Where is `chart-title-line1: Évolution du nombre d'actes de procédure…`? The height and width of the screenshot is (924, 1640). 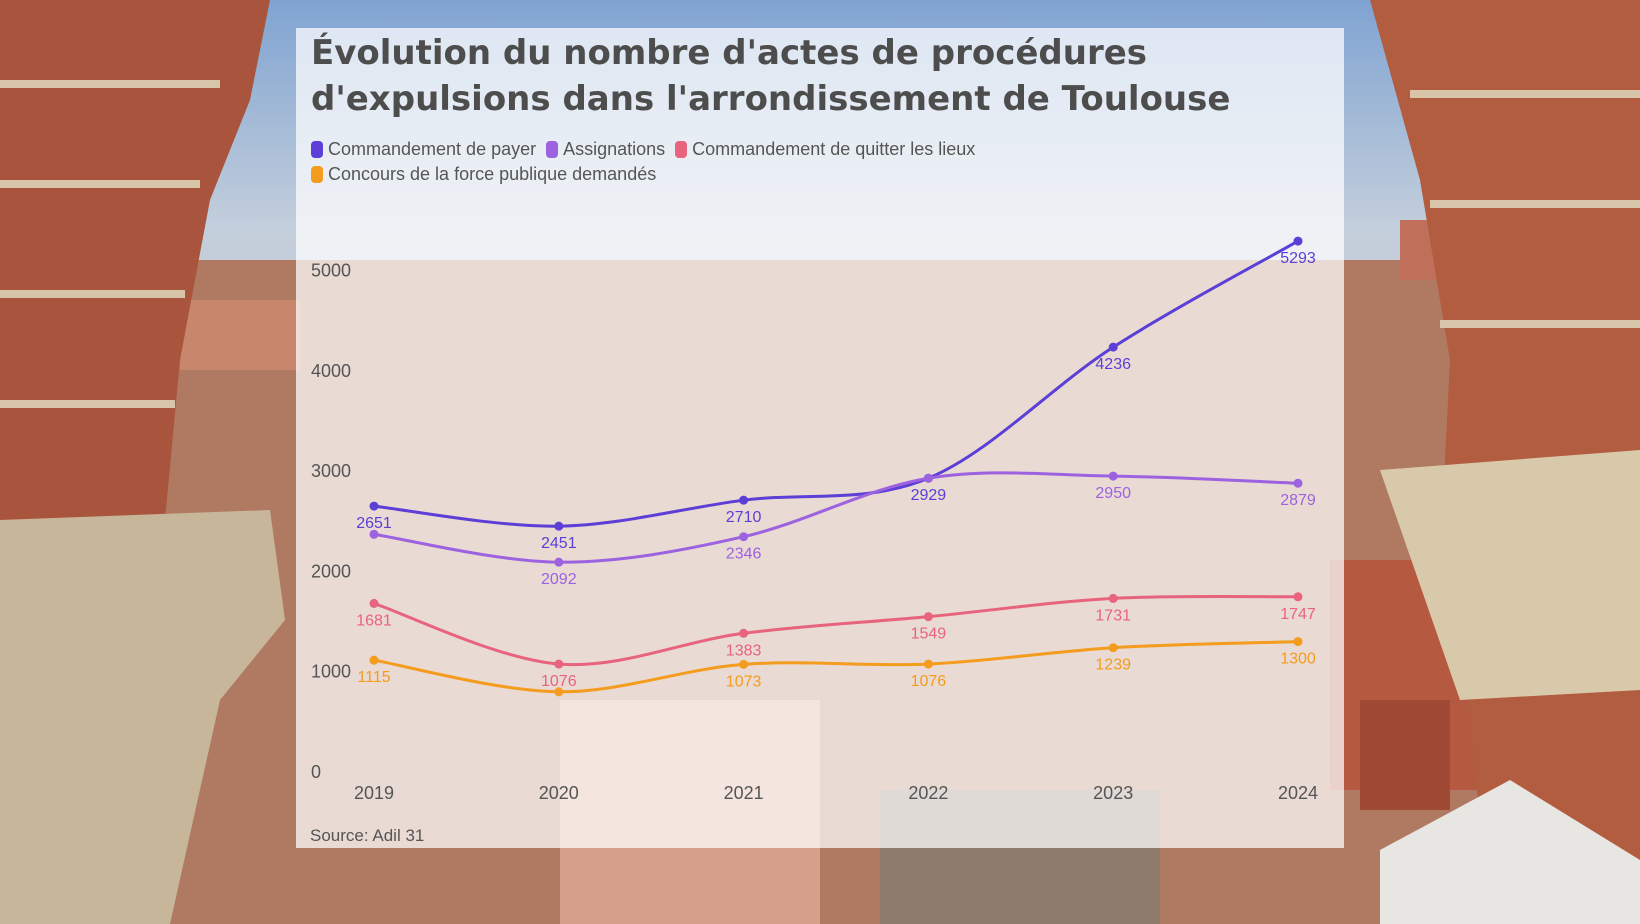 chart-title-line1: Évolution du nombre d'actes de procédure… is located at coordinates (729, 53).